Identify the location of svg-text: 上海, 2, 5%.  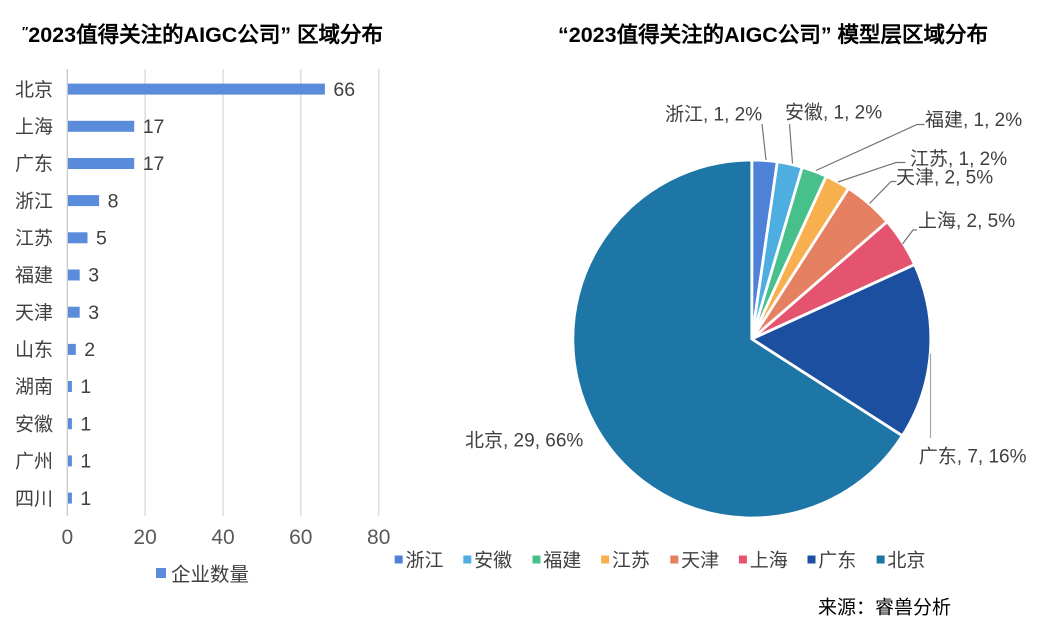
(966, 221).